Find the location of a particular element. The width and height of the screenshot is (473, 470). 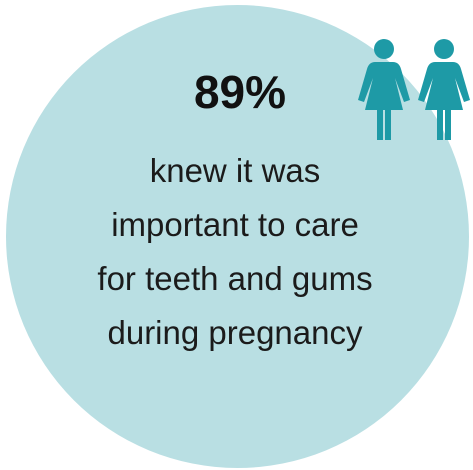

caption-line-2: important to care is located at coordinates (235, 224).